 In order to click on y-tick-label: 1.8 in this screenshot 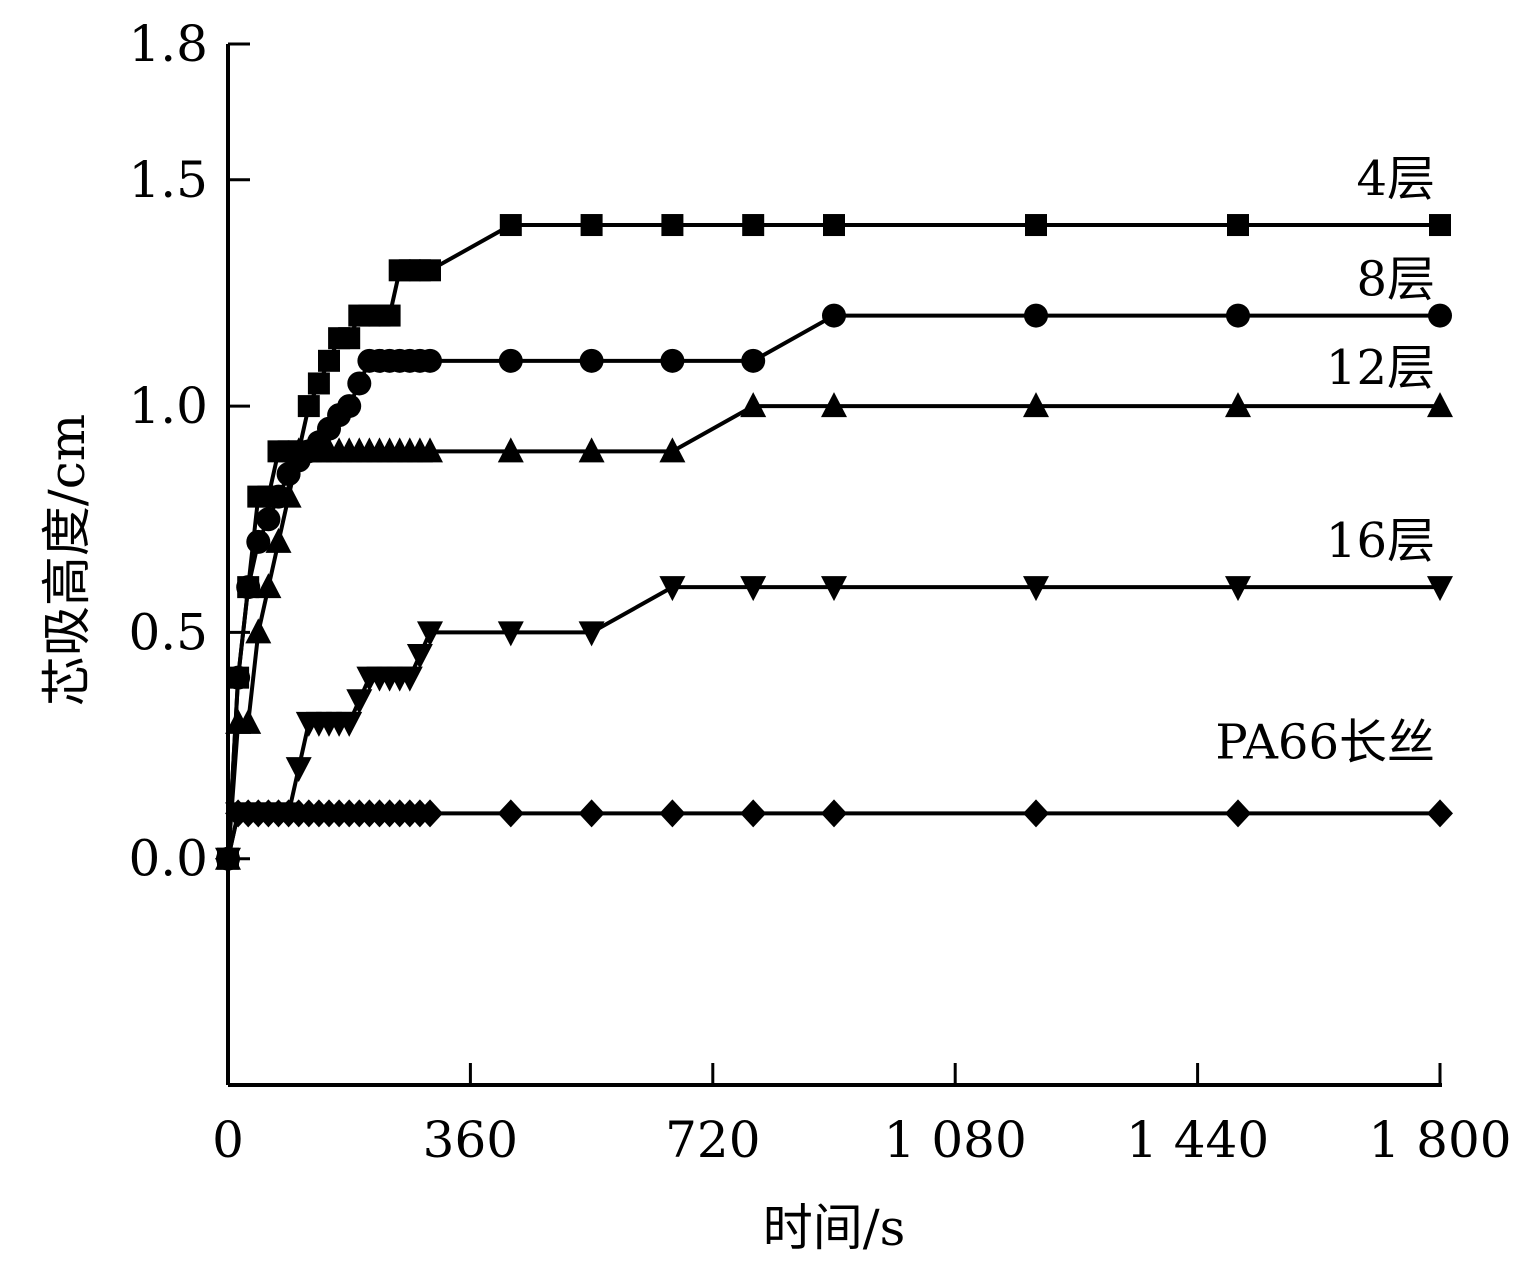, I will do `click(168, 44)`.